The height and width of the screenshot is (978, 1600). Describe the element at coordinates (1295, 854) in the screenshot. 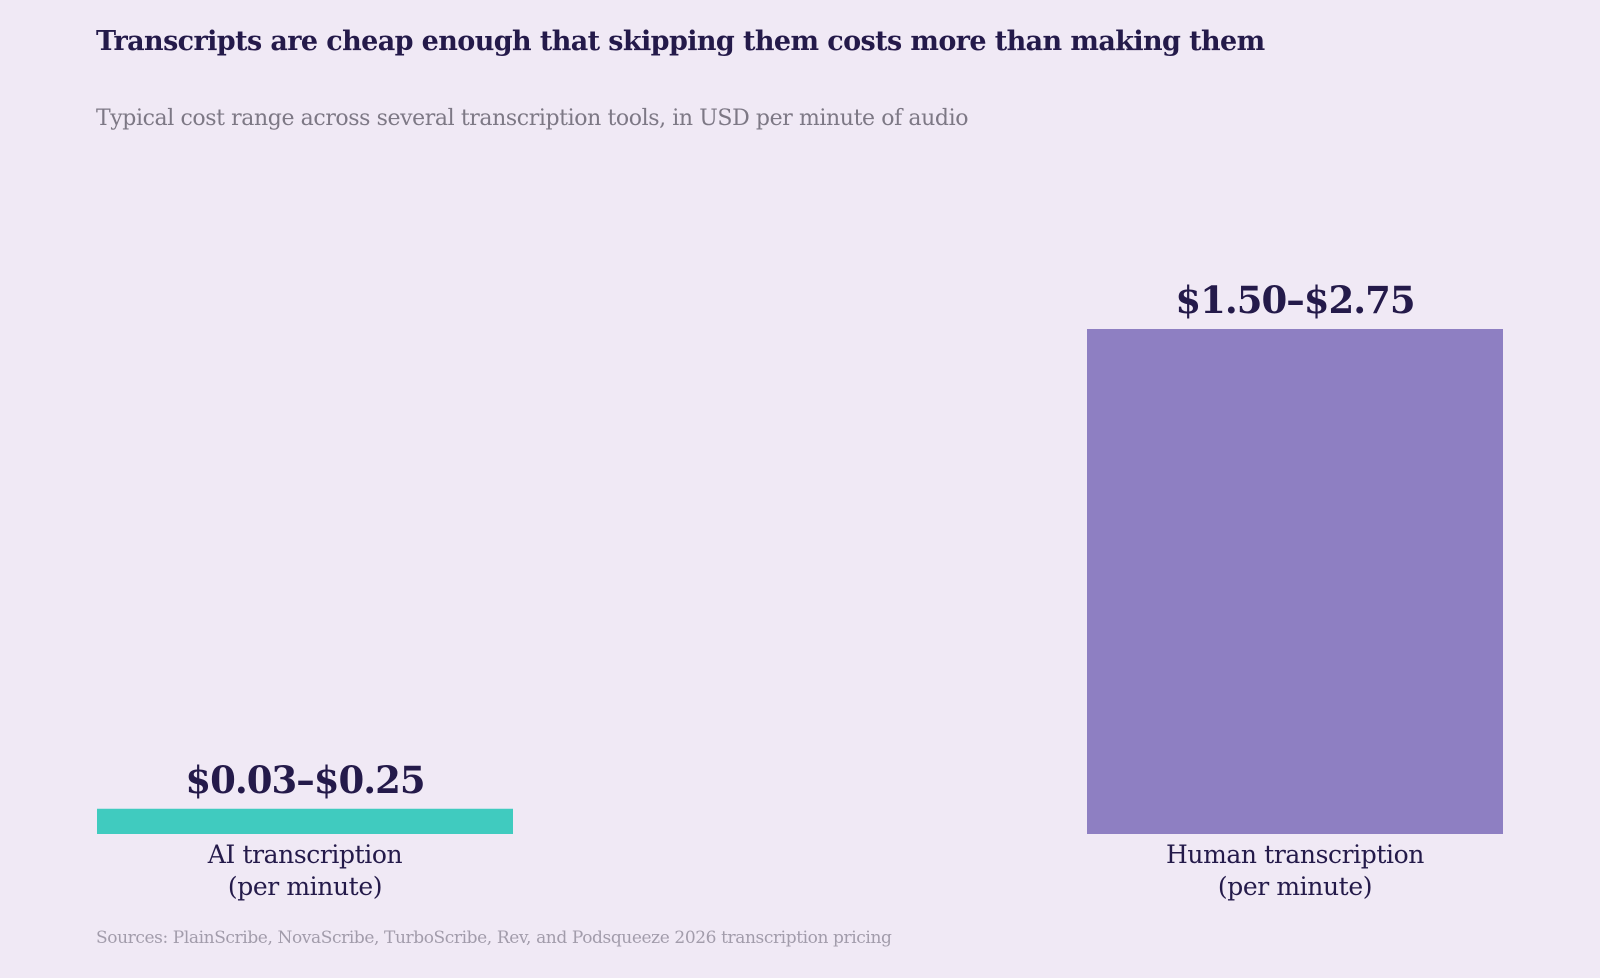

I see `category-label-1-line-0: Human transcription` at that location.